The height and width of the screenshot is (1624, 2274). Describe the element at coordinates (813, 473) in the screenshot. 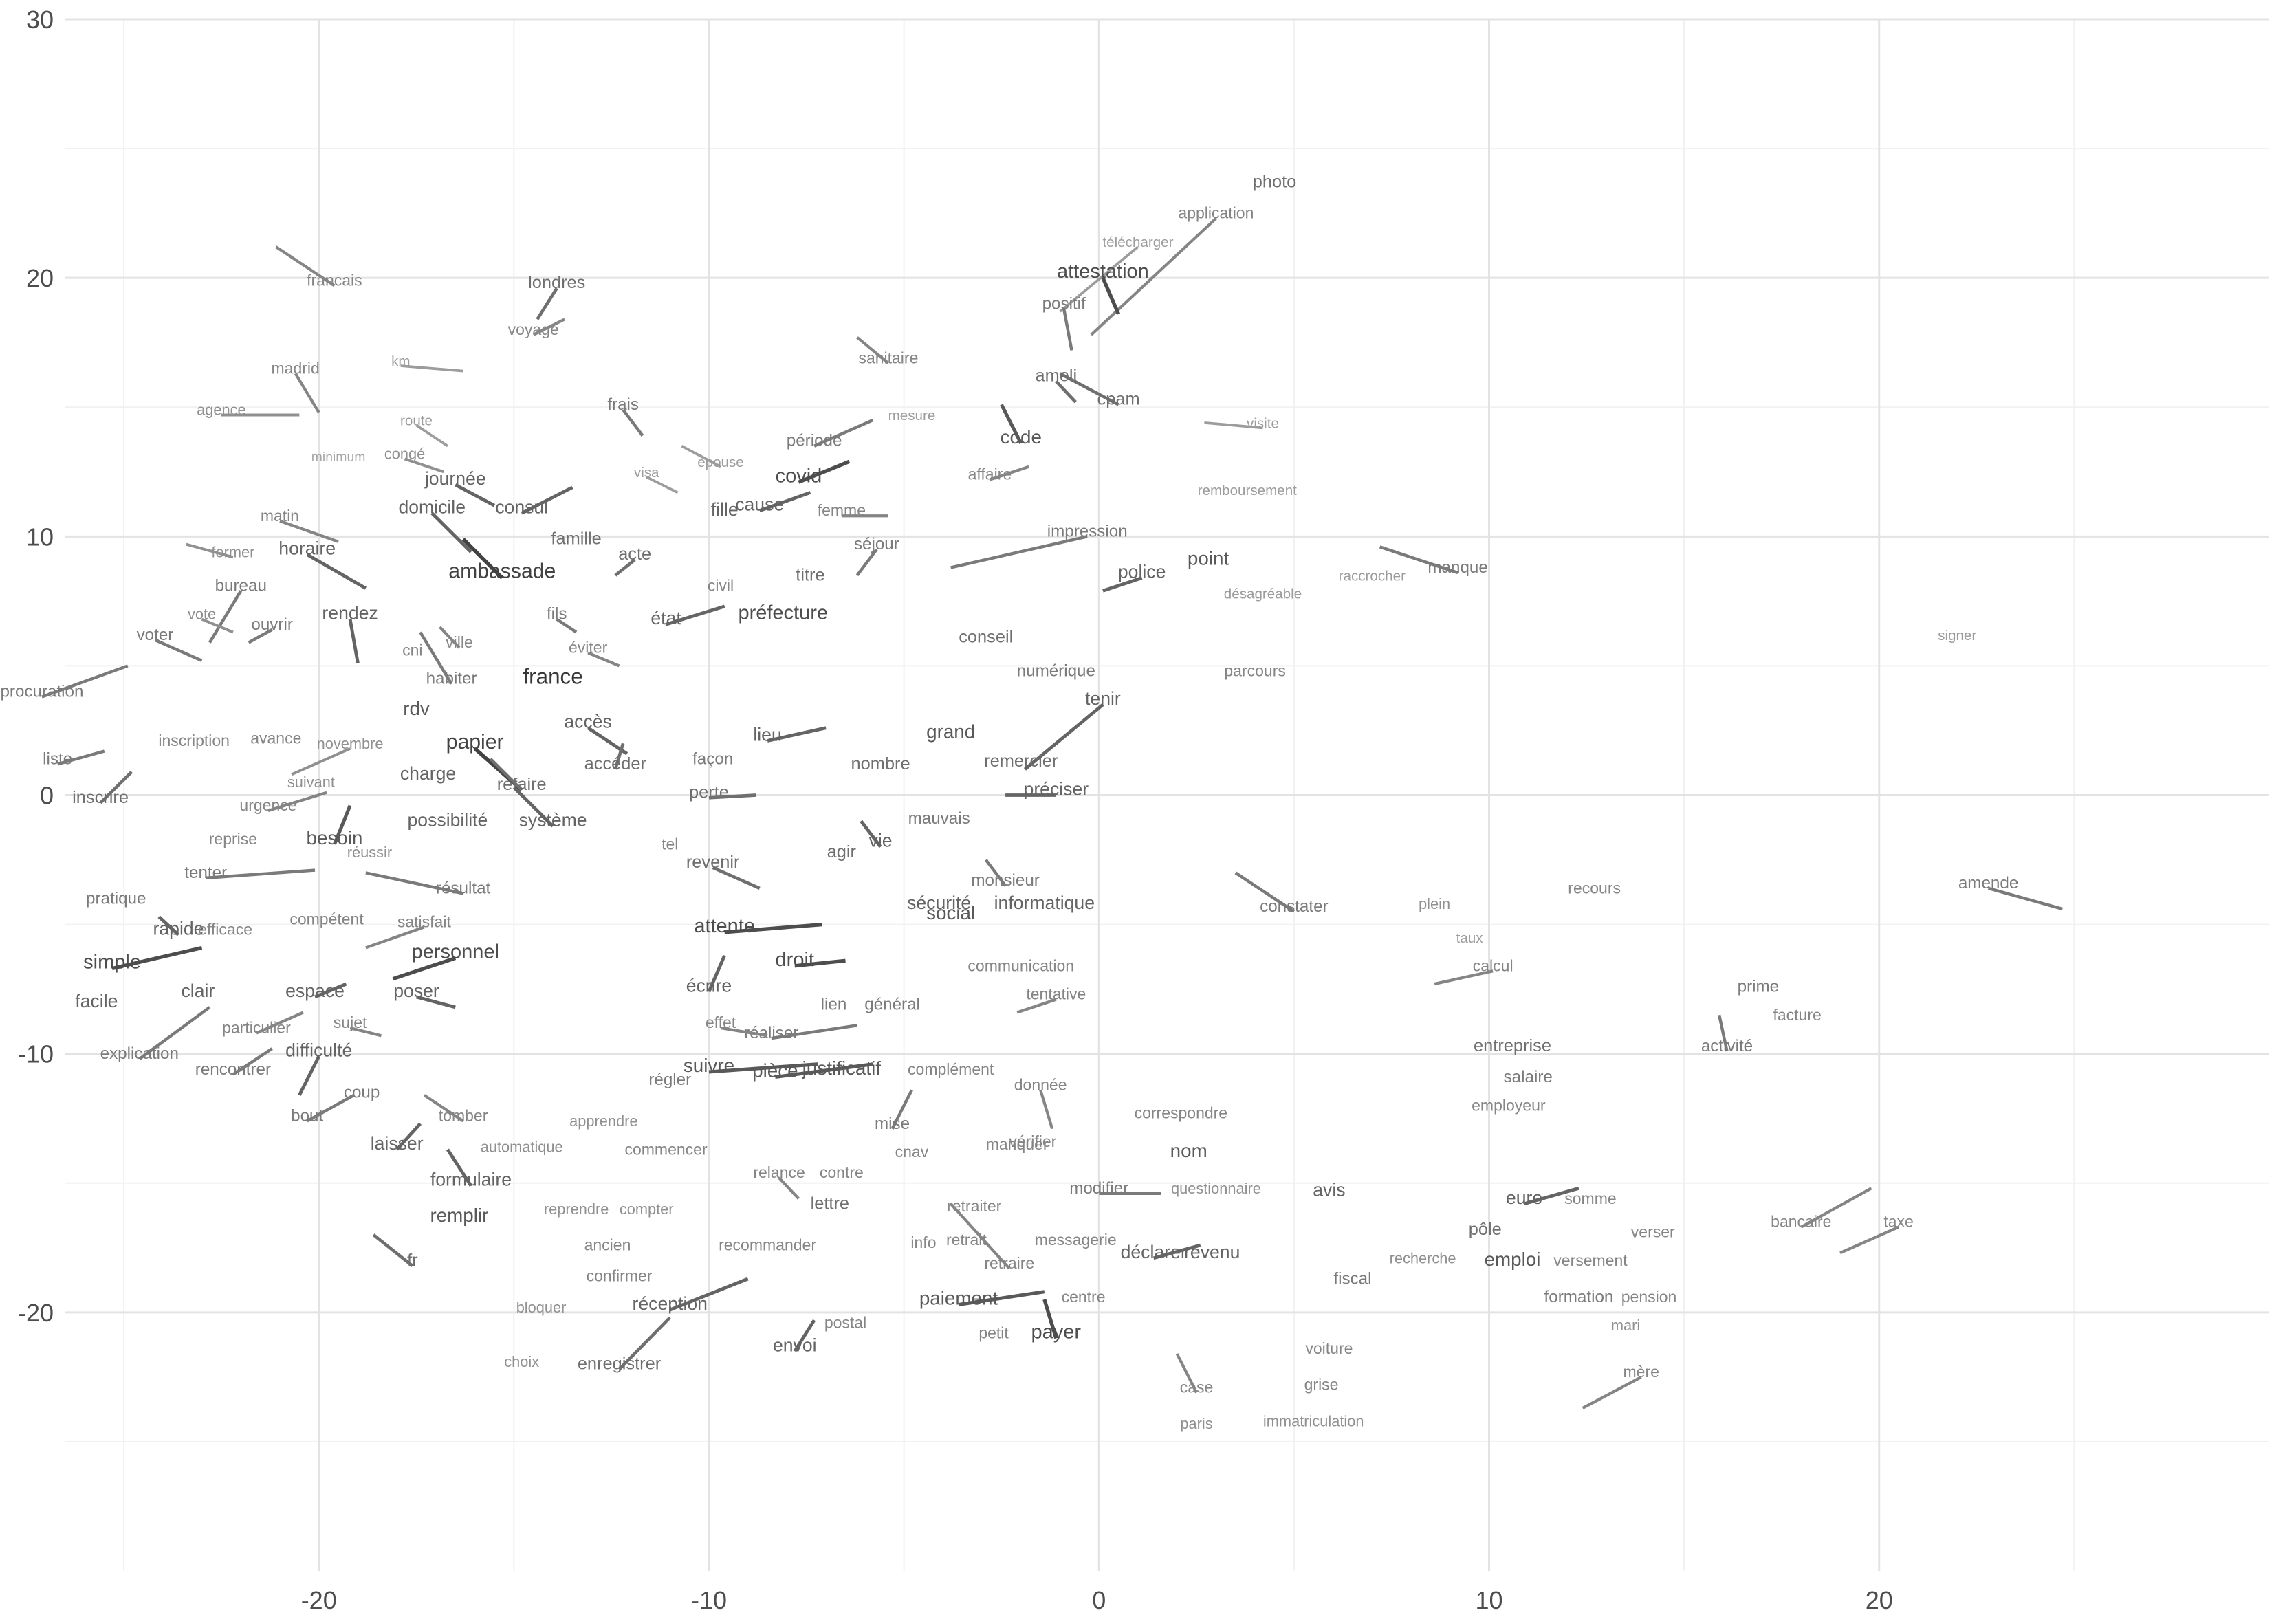

I see `word-point: covid` at that location.